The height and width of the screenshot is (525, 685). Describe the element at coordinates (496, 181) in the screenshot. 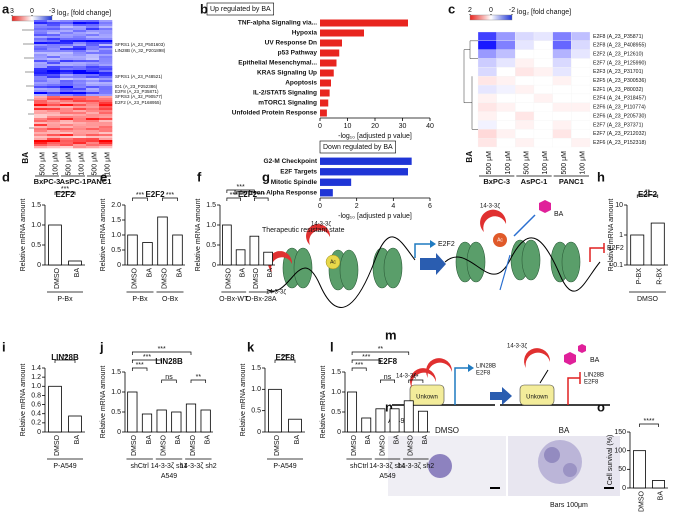

I see `group-label: BxPC-3` at that location.